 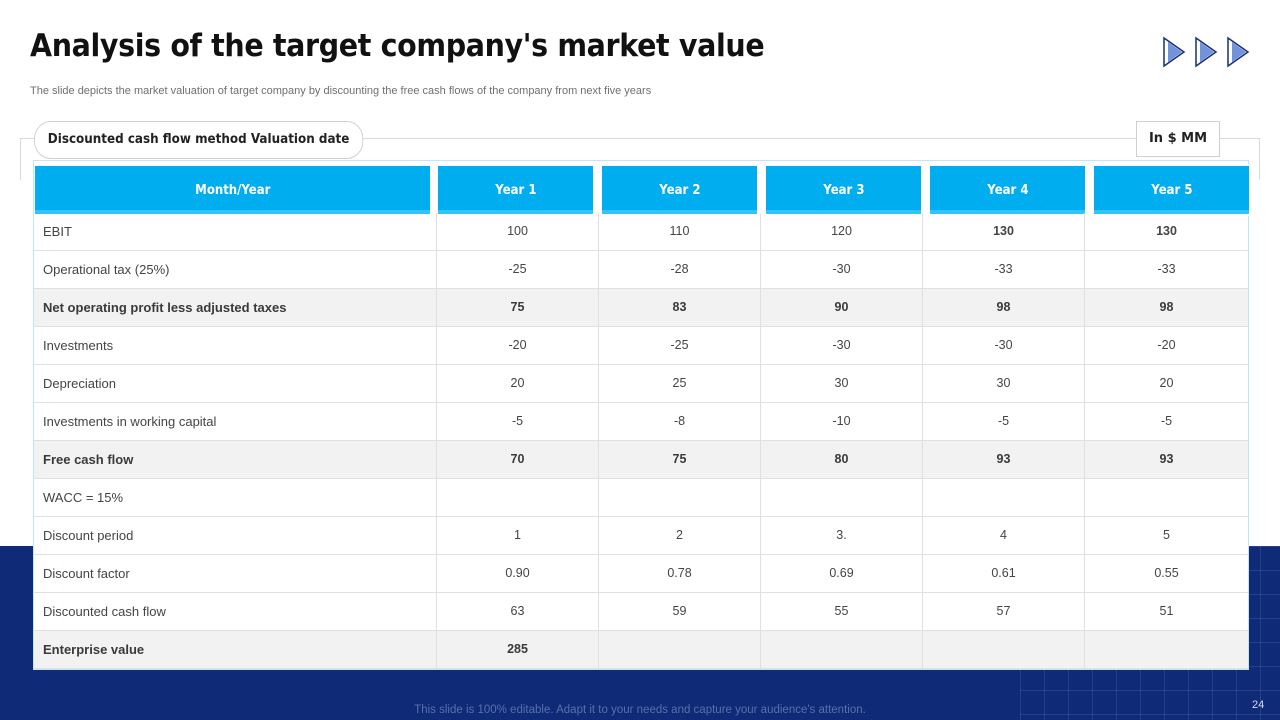 I want to click on table-row: WACC = 15%, so click(x=641, y=498).